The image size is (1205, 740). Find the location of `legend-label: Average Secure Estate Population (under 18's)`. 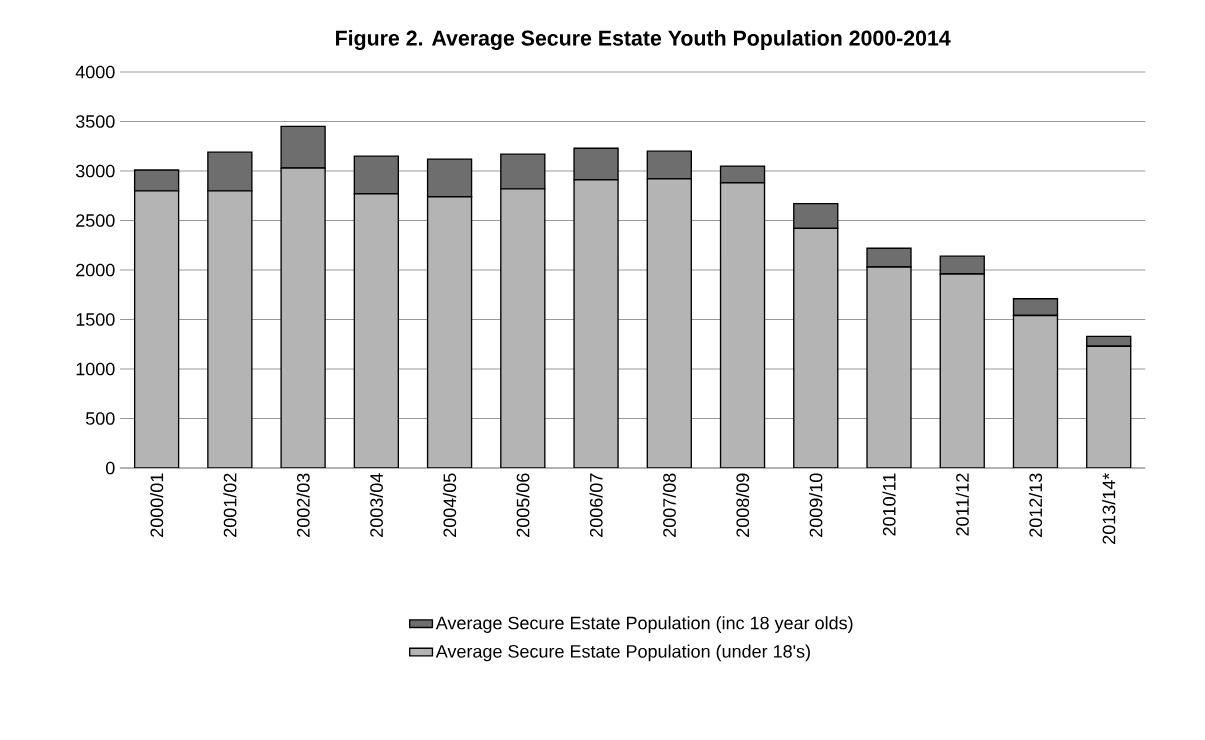

legend-label: Average Secure Estate Population (under 18's) is located at coordinates (622, 653).